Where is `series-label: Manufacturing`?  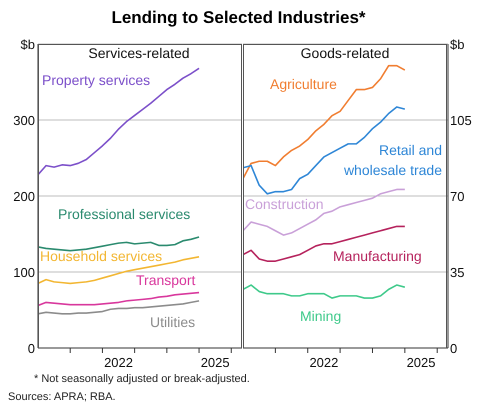 series-label: Manufacturing is located at coordinates (377, 256).